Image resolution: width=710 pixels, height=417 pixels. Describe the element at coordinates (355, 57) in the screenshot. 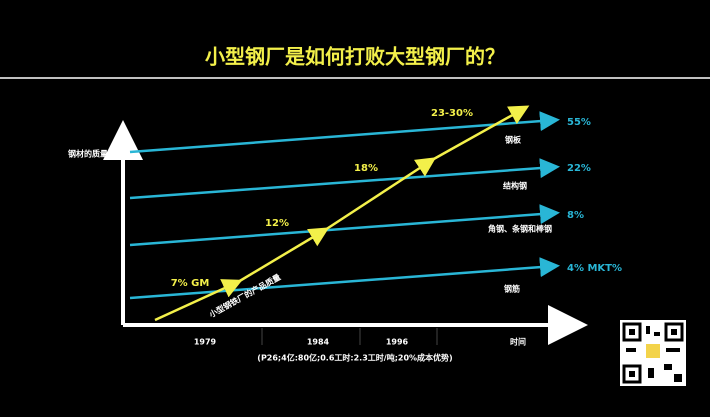

I see `title: 小型钢厂是如何打败大型钢厂的？` at that location.